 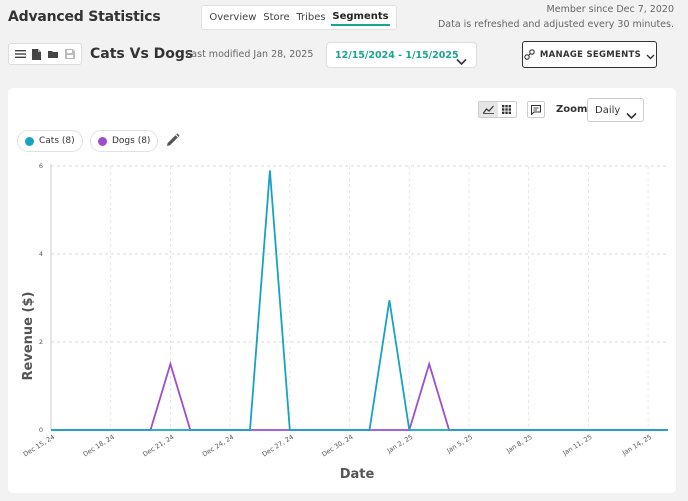 What do you see at coordinates (218, 446) in the screenshot?
I see `x-tick-label: Dec 24, 24` at bounding box center [218, 446].